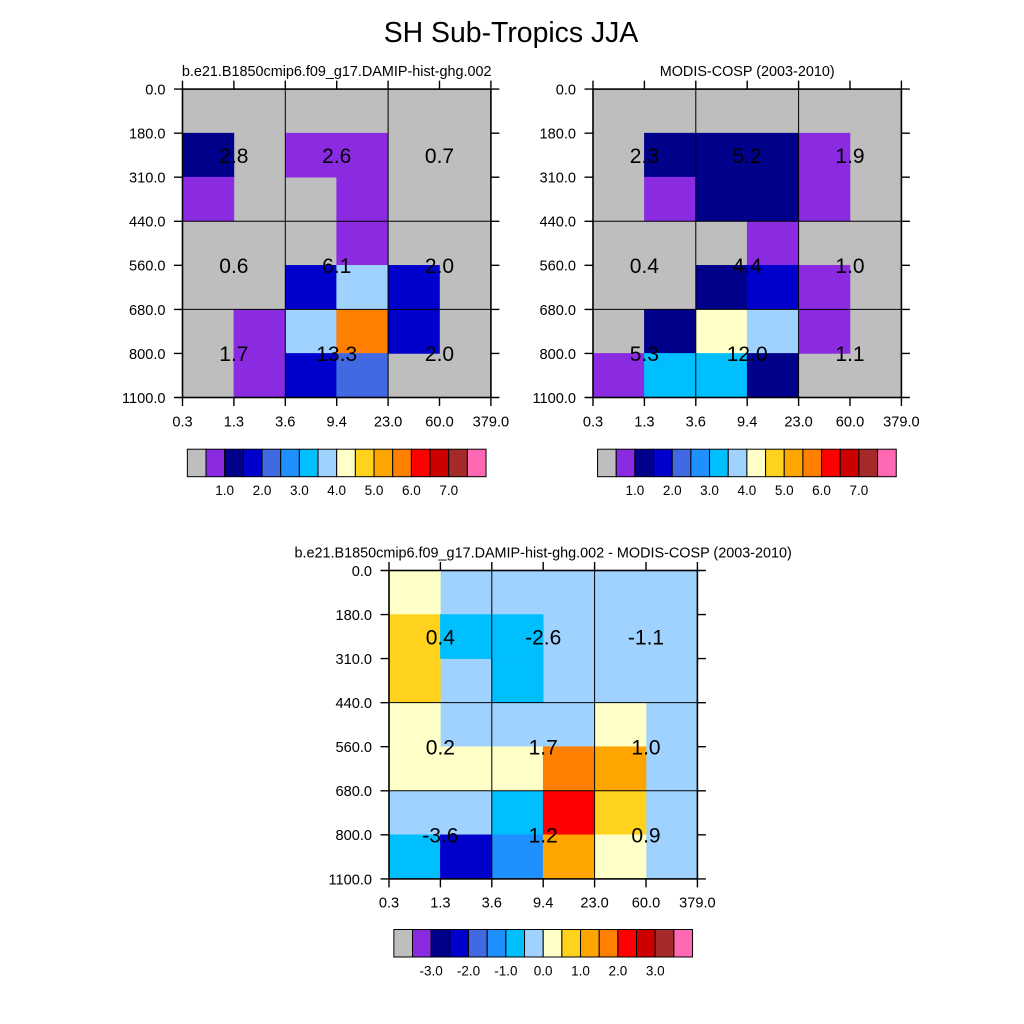 The image size is (1024, 1024). What do you see at coordinates (644, 156) in the screenshot?
I see `svg-text: 2.3` at bounding box center [644, 156].